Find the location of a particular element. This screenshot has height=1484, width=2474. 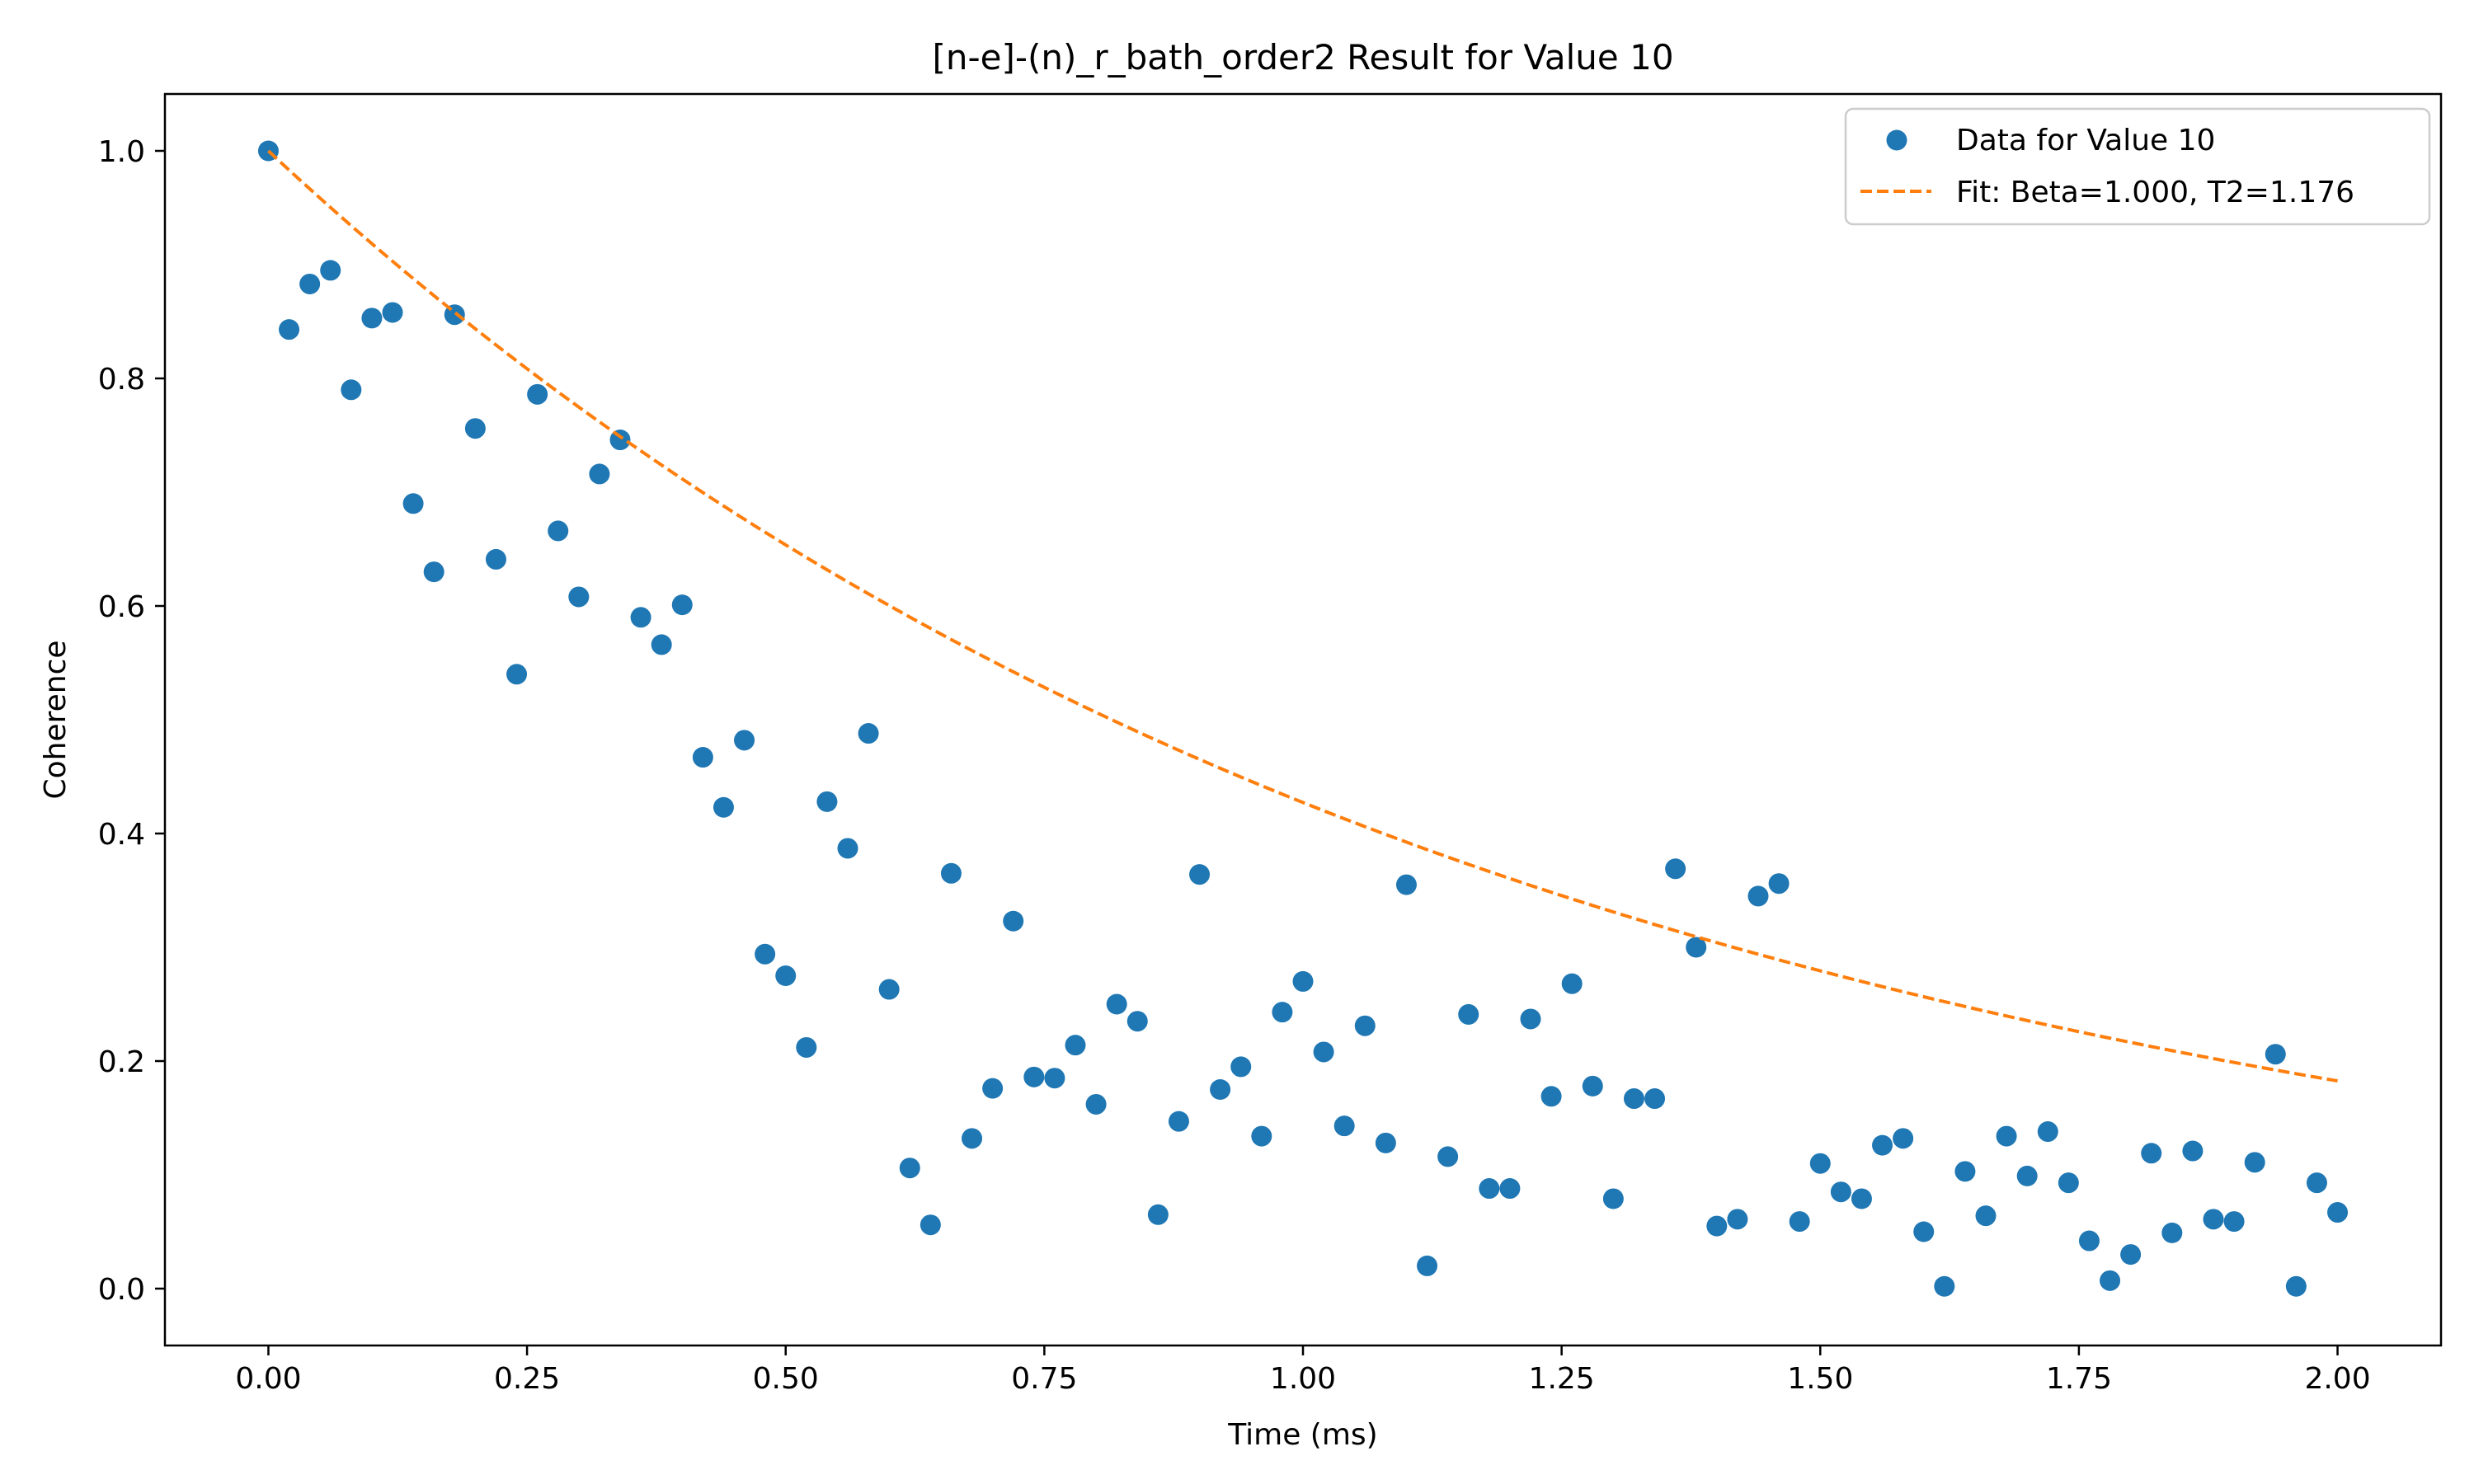

legend-box is located at coordinates (2137, 166).